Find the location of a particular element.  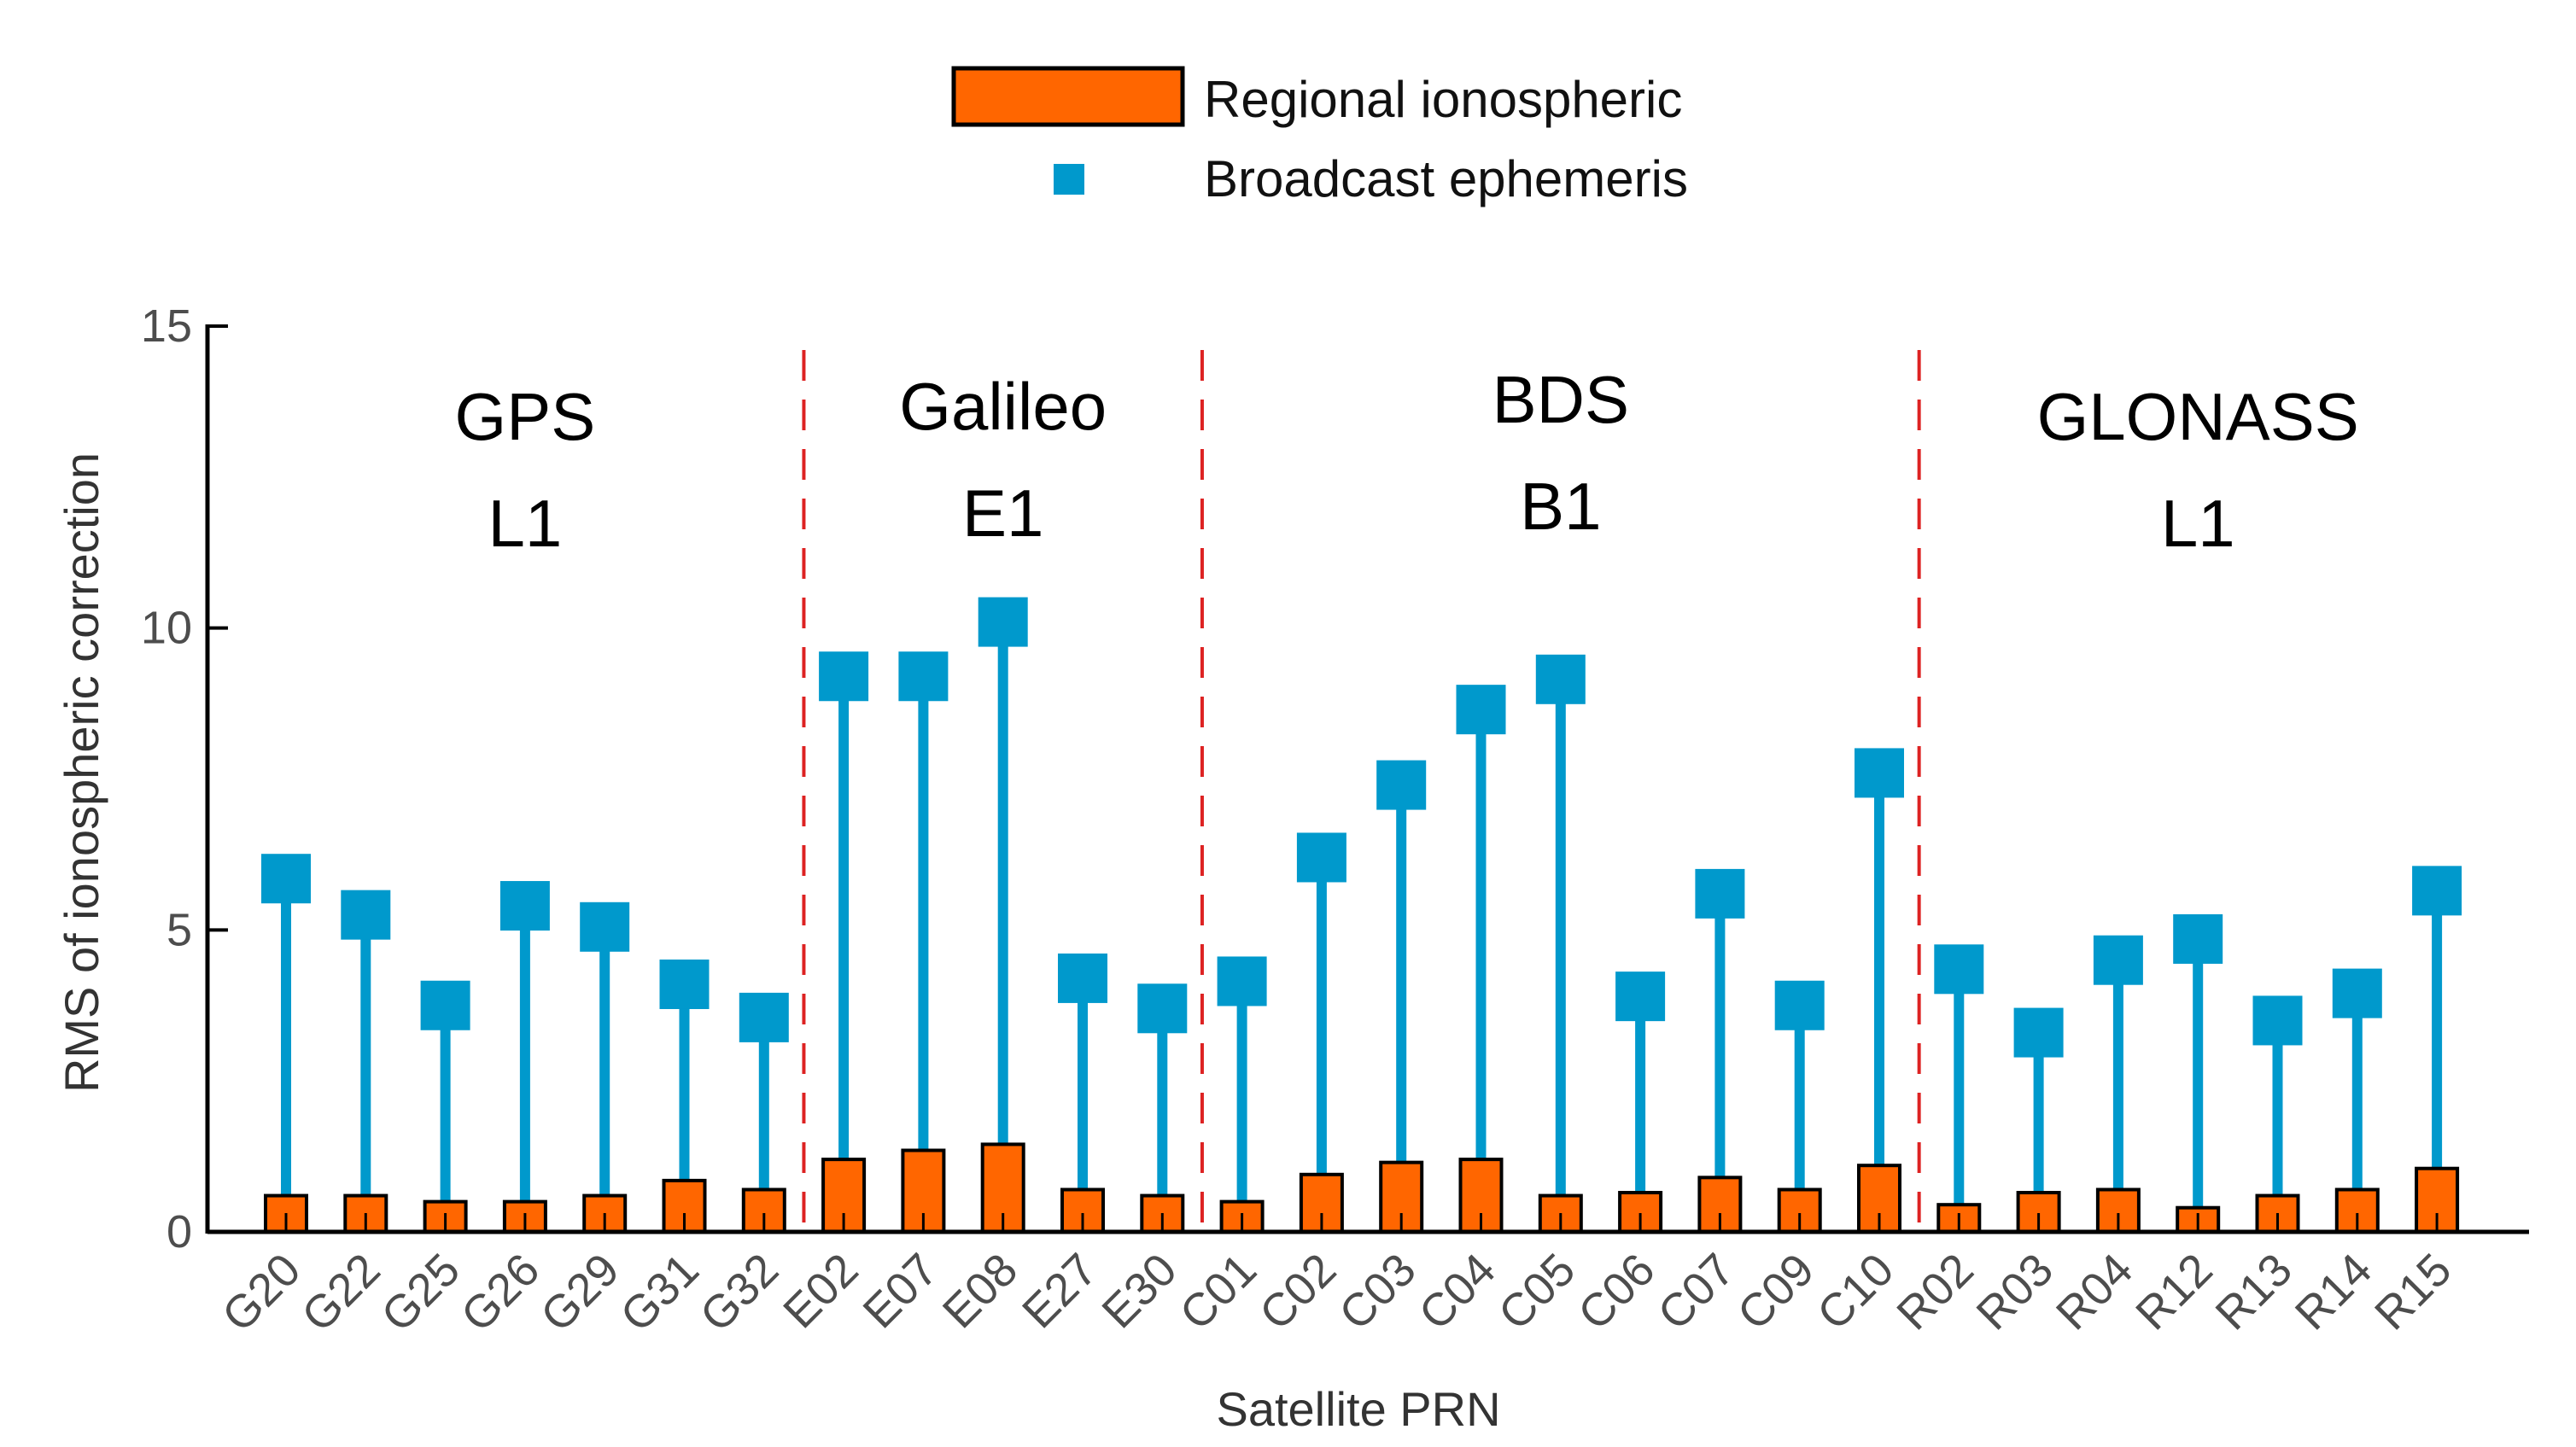

x-tick-label-C07: C07 is located at coordinates (1696, 1291).